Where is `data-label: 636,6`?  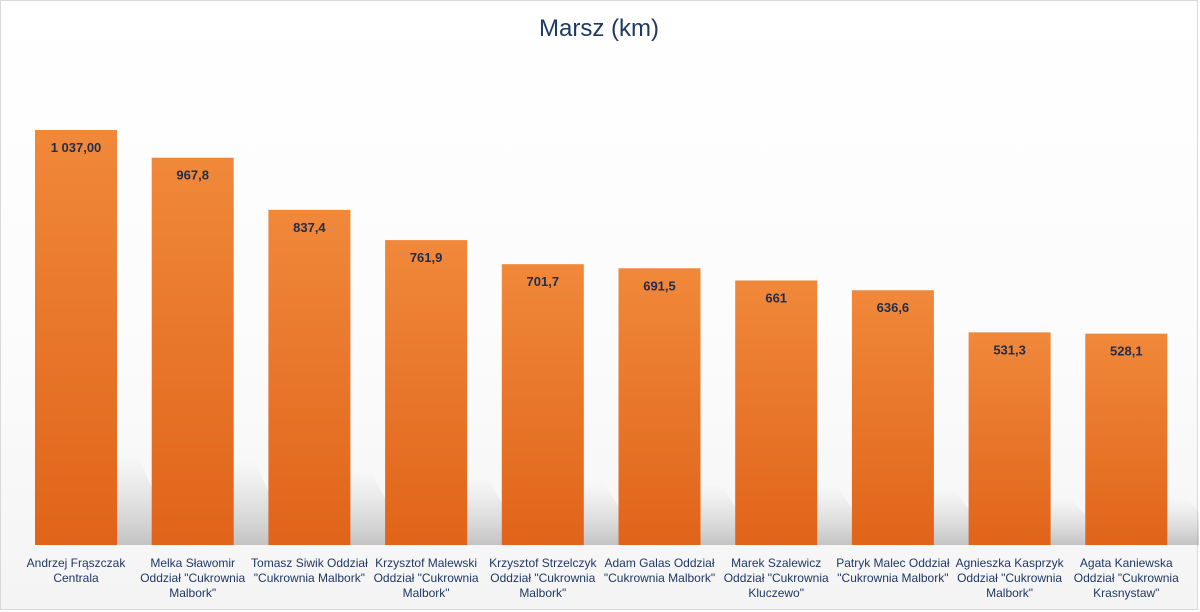 data-label: 636,6 is located at coordinates (893, 307).